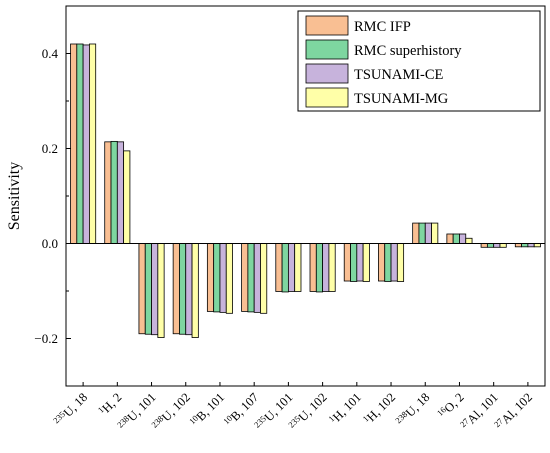 This screenshot has width=550, height=453. Describe the element at coordinates (408, 51) in the screenshot. I see `legend-label: RMC superhistory` at that location.